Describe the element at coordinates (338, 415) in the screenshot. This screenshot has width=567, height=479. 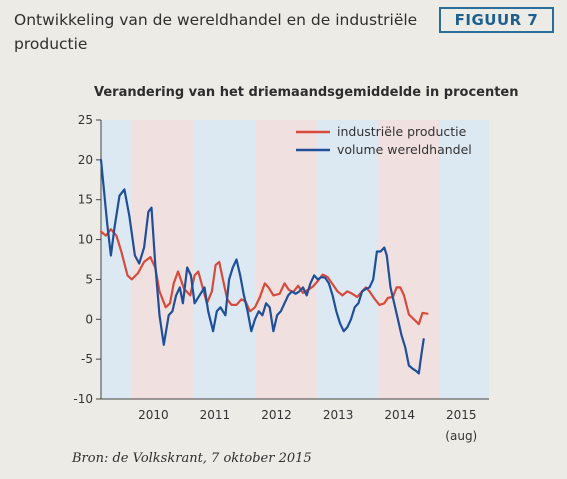
I see `x-tick-label: 2013` at that location.